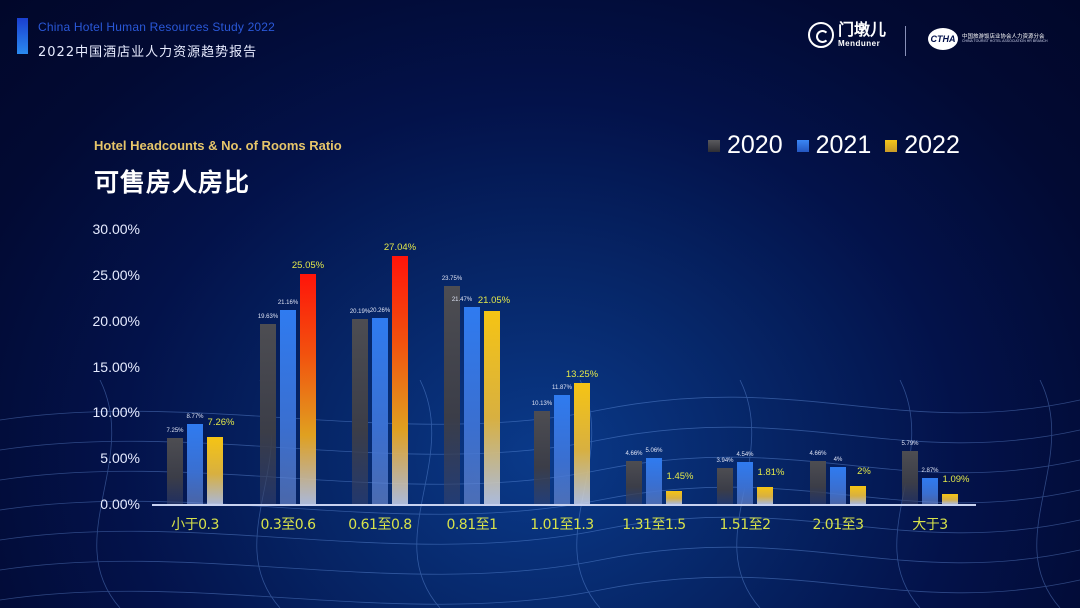  What do you see at coordinates (120, 458) in the screenshot?
I see `y-tick-label: 5.00%` at bounding box center [120, 458].